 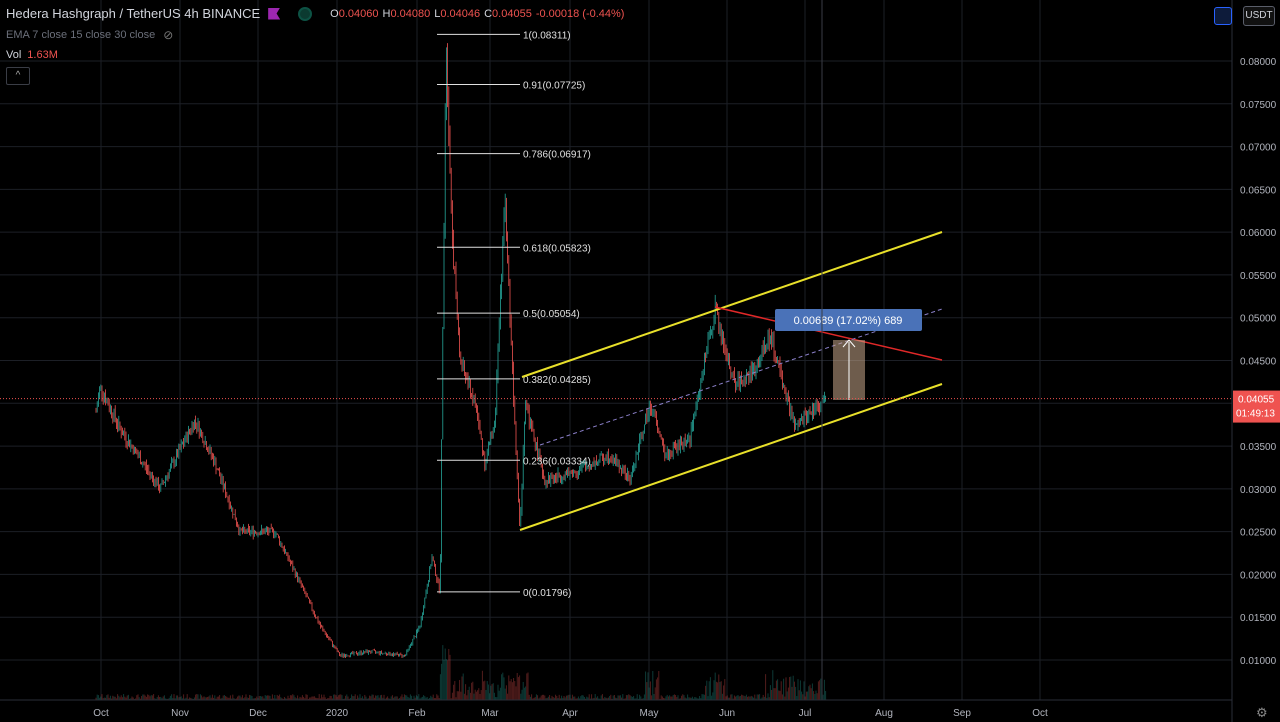 What do you see at coordinates (547, 593) in the screenshot?
I see `fib-level-label: 0(0.01796)` at bounding box center [547, 593].